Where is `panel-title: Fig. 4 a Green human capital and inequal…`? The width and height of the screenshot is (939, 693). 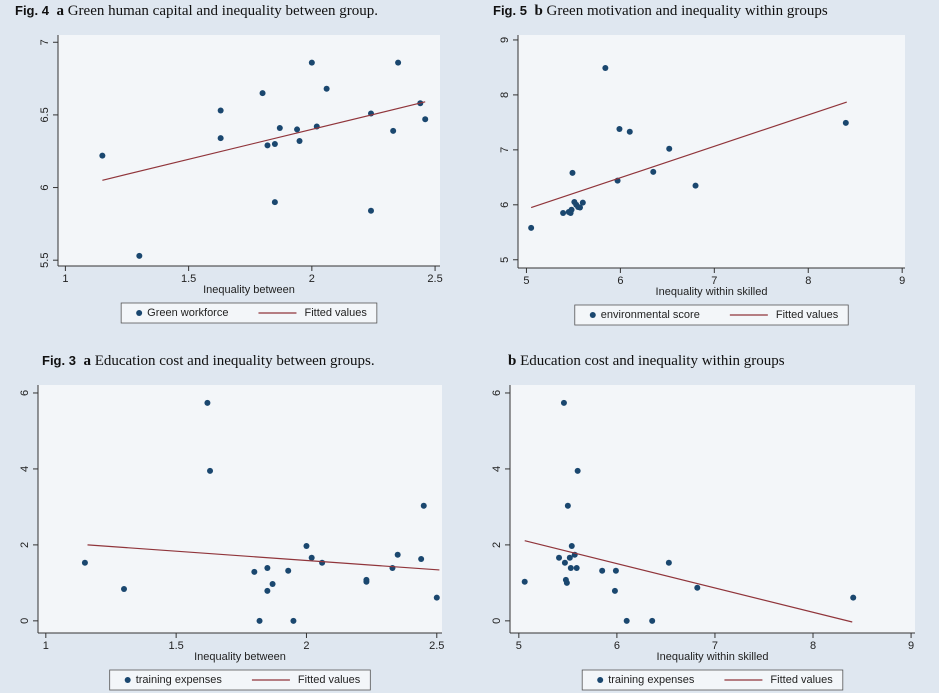
panel-title: Fig. 4 a Green human capital and inequal… is located at coordinates (196, 11).